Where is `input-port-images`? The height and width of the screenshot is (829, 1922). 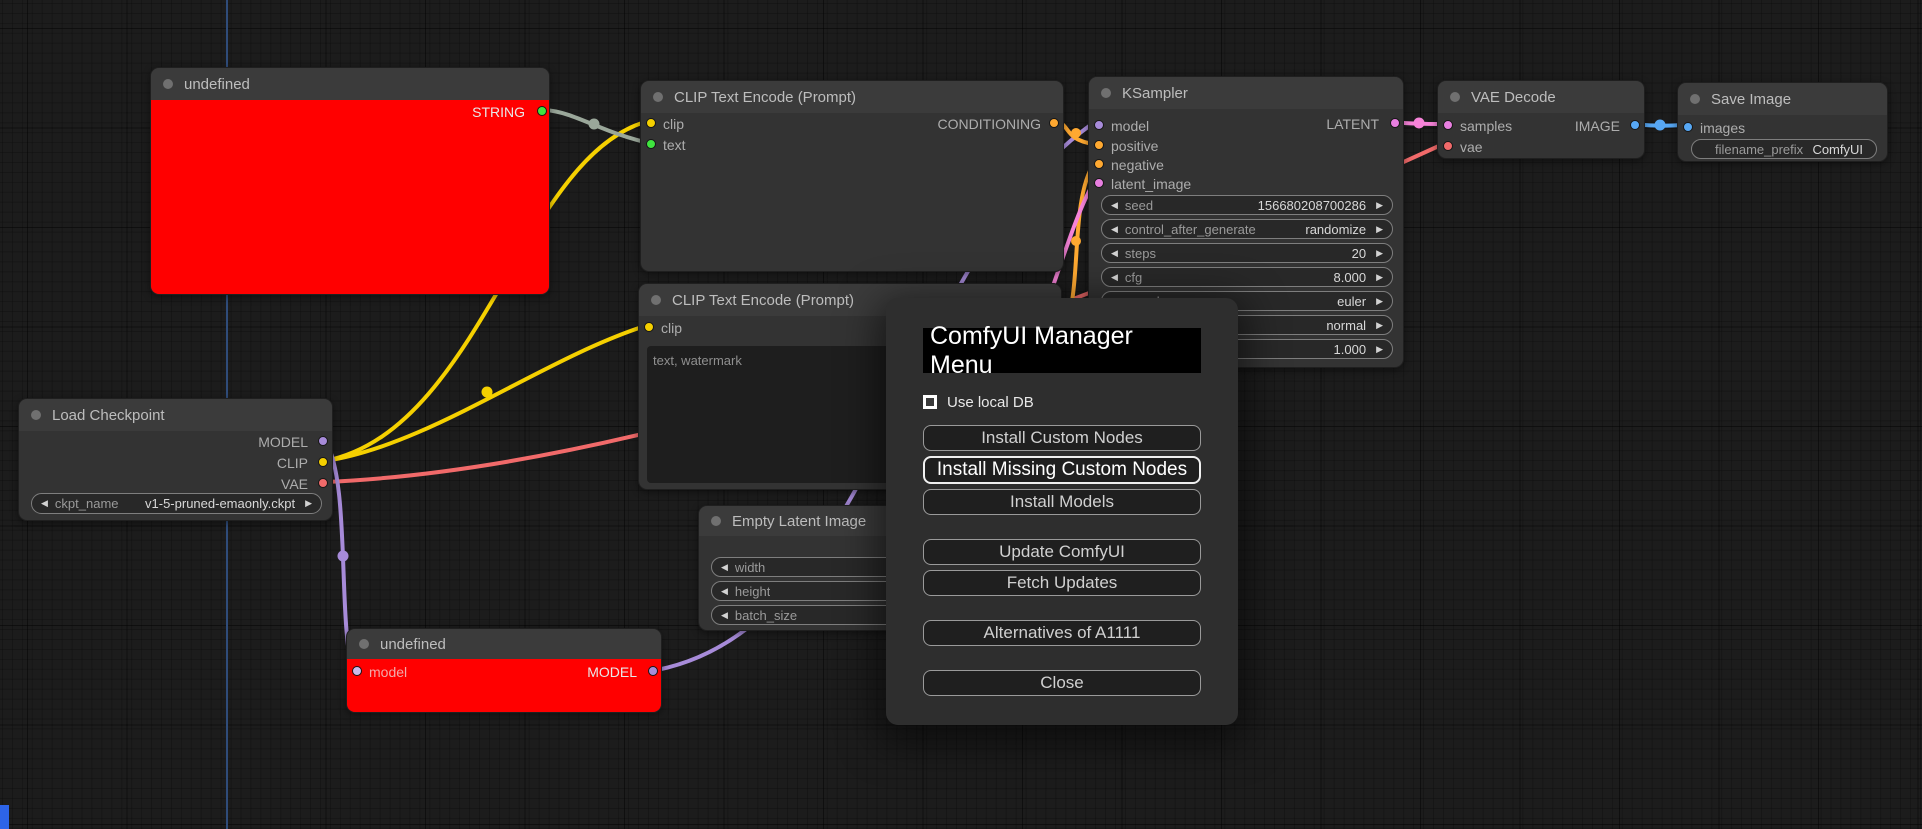 input-port-images is located at coordinates (1688, 127).